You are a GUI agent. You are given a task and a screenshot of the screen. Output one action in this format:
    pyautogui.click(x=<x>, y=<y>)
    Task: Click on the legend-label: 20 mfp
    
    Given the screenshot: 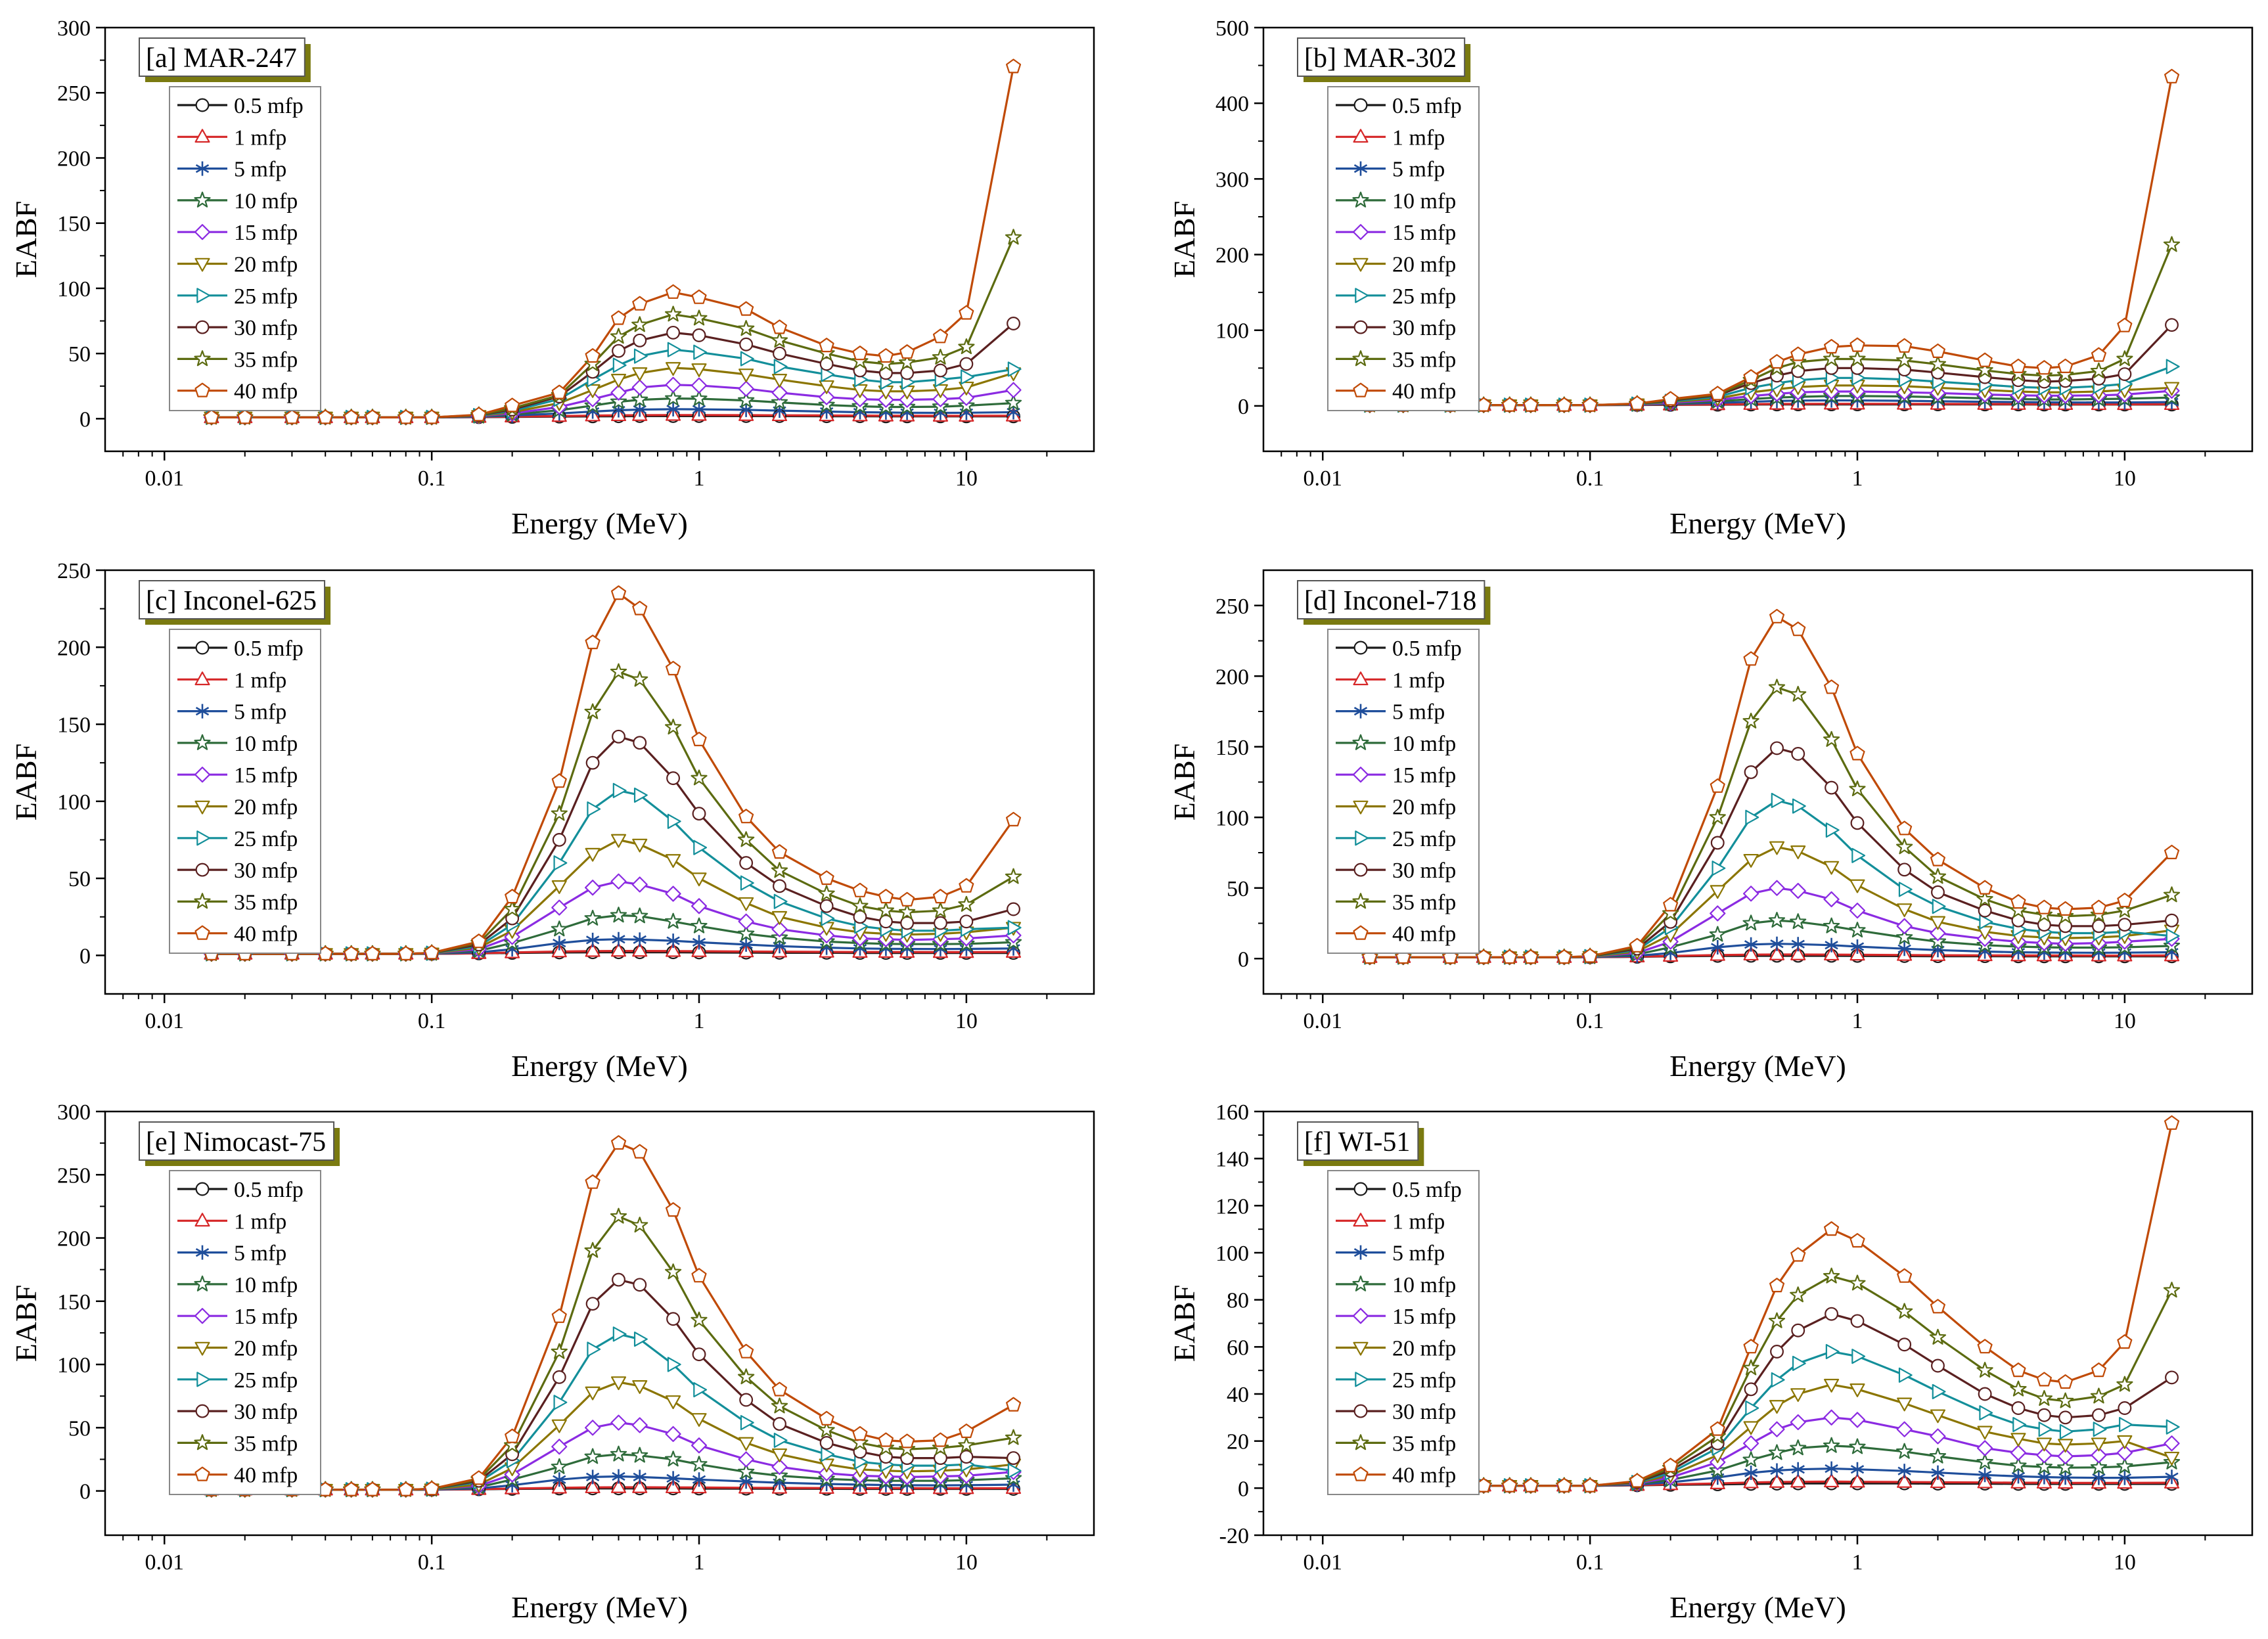 What is the action you would take?
    pyautogui.click(x=266, y=1349)
    